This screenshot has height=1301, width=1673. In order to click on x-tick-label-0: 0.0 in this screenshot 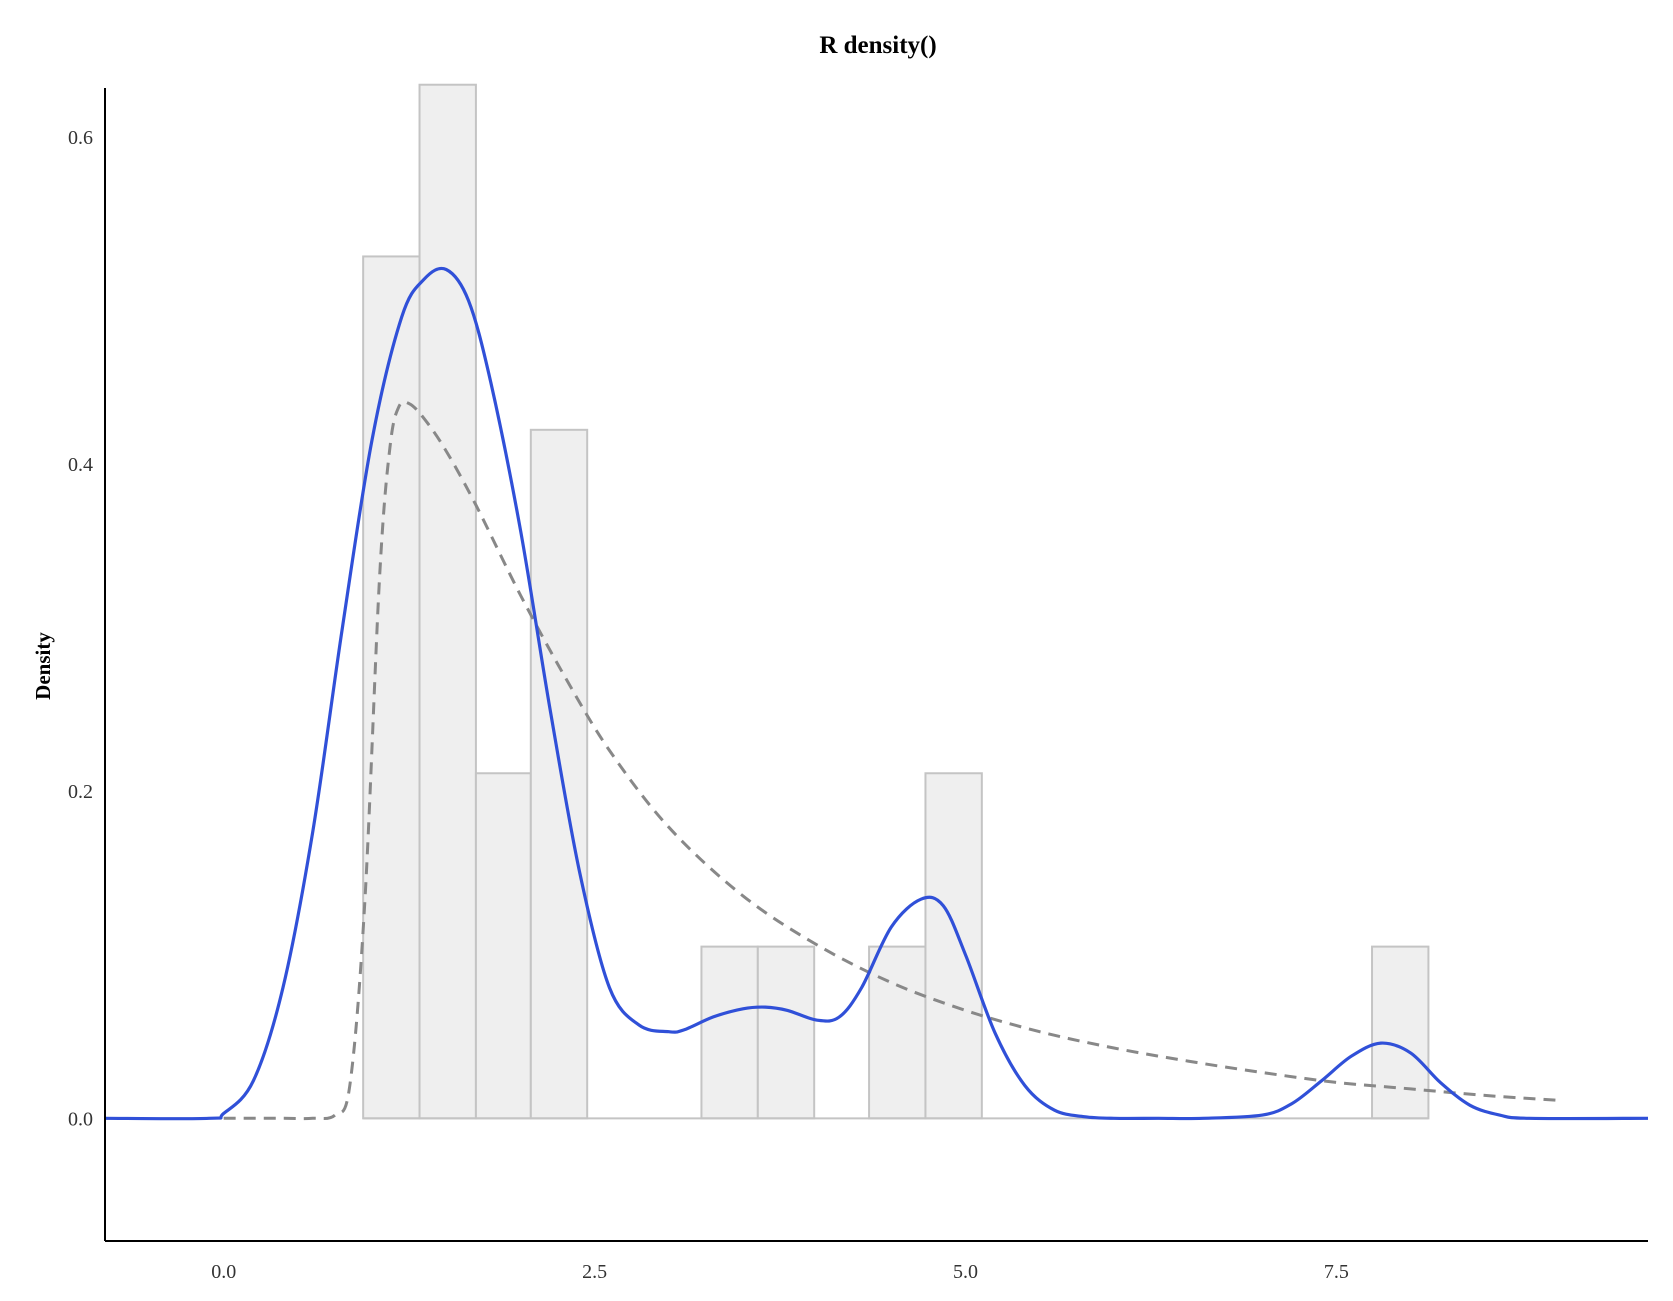, I will do `click(223, 1272)`.